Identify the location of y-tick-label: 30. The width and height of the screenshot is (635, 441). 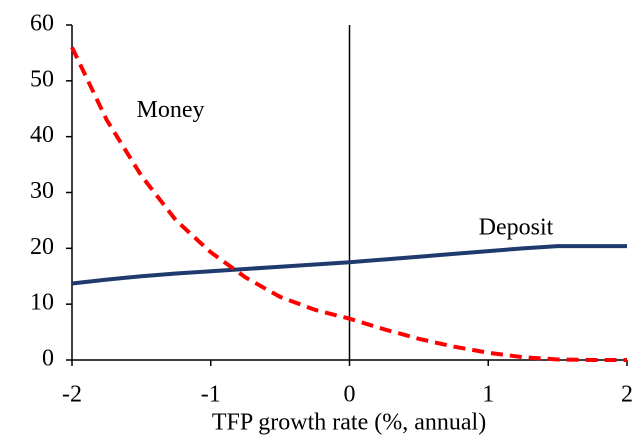
(42, 191).